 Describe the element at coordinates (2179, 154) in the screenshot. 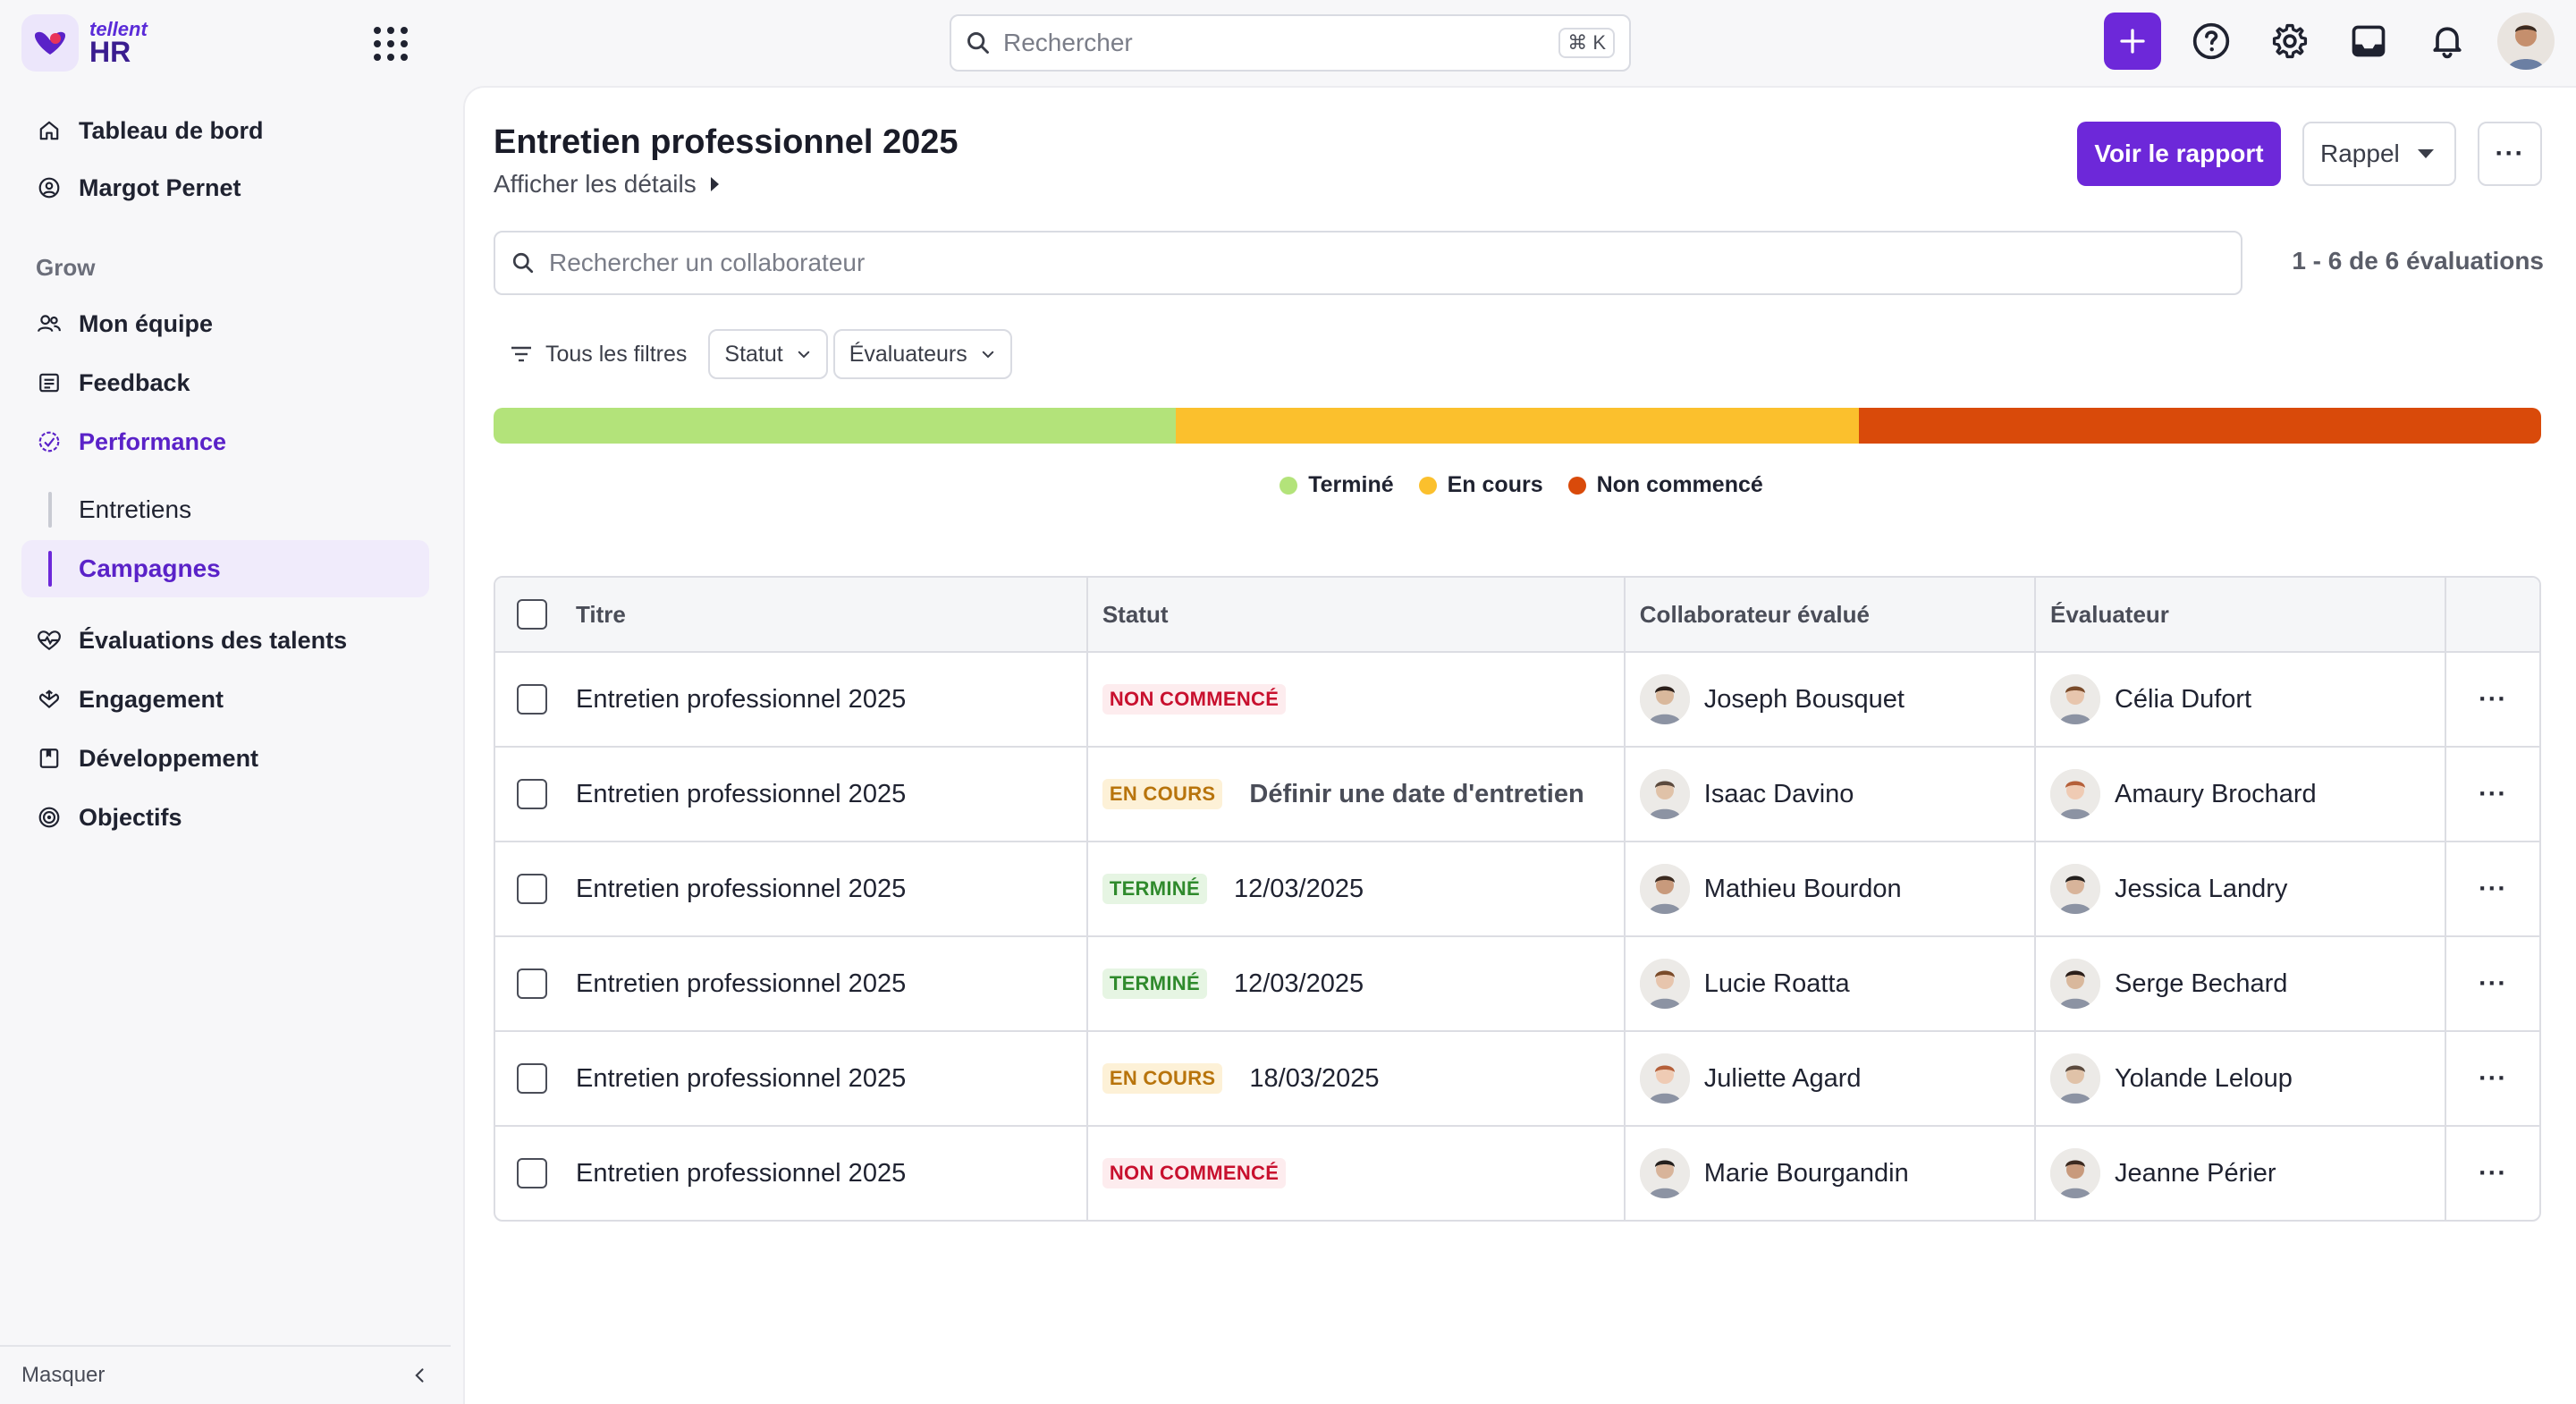

I see `view-report-button: Voir le rapport` at that location.